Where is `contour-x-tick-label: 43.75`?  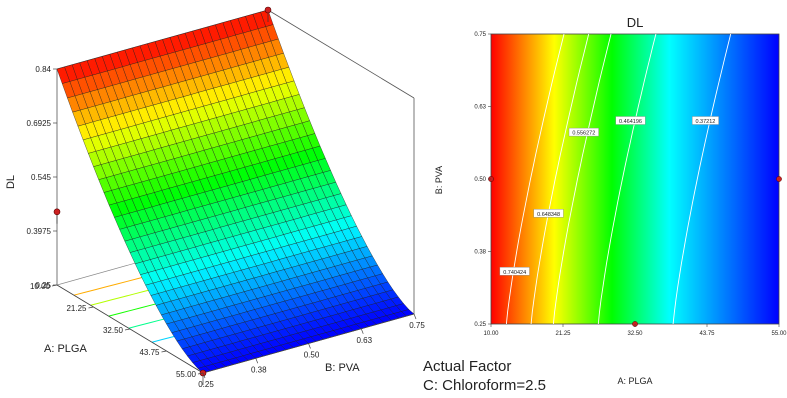 contour-x-tick-label: 43.75 is located at coordinates (707, 334).